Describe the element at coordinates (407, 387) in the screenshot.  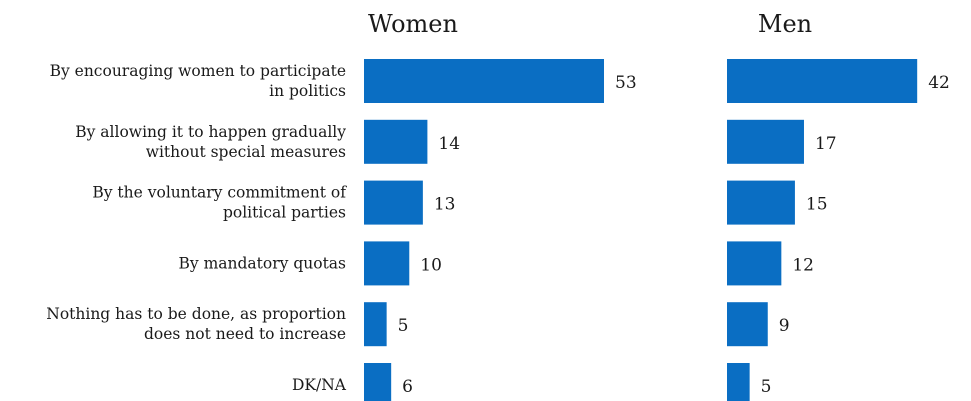
I see `data-label-0-5: 6` at that location.